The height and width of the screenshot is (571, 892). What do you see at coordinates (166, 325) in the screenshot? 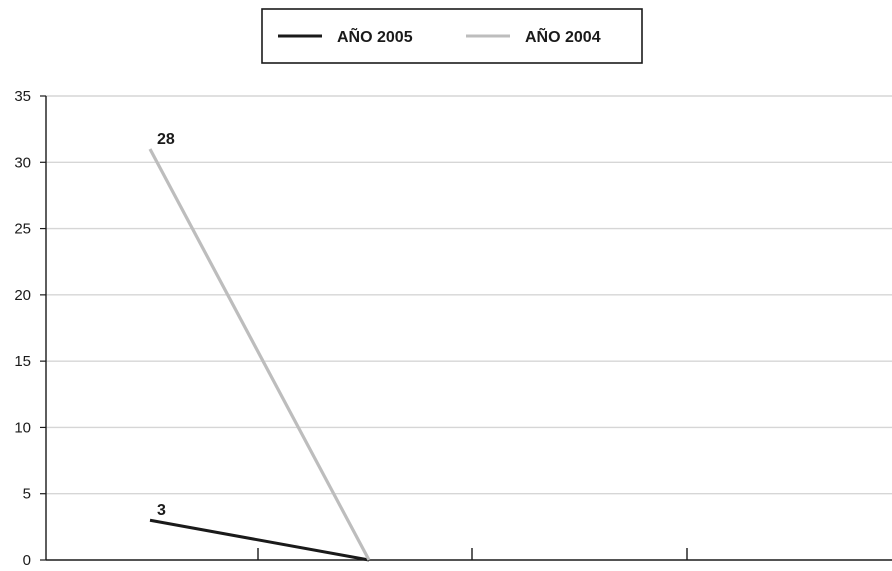
I see `data-labels: 3 28` at bounding box center [166, 325].